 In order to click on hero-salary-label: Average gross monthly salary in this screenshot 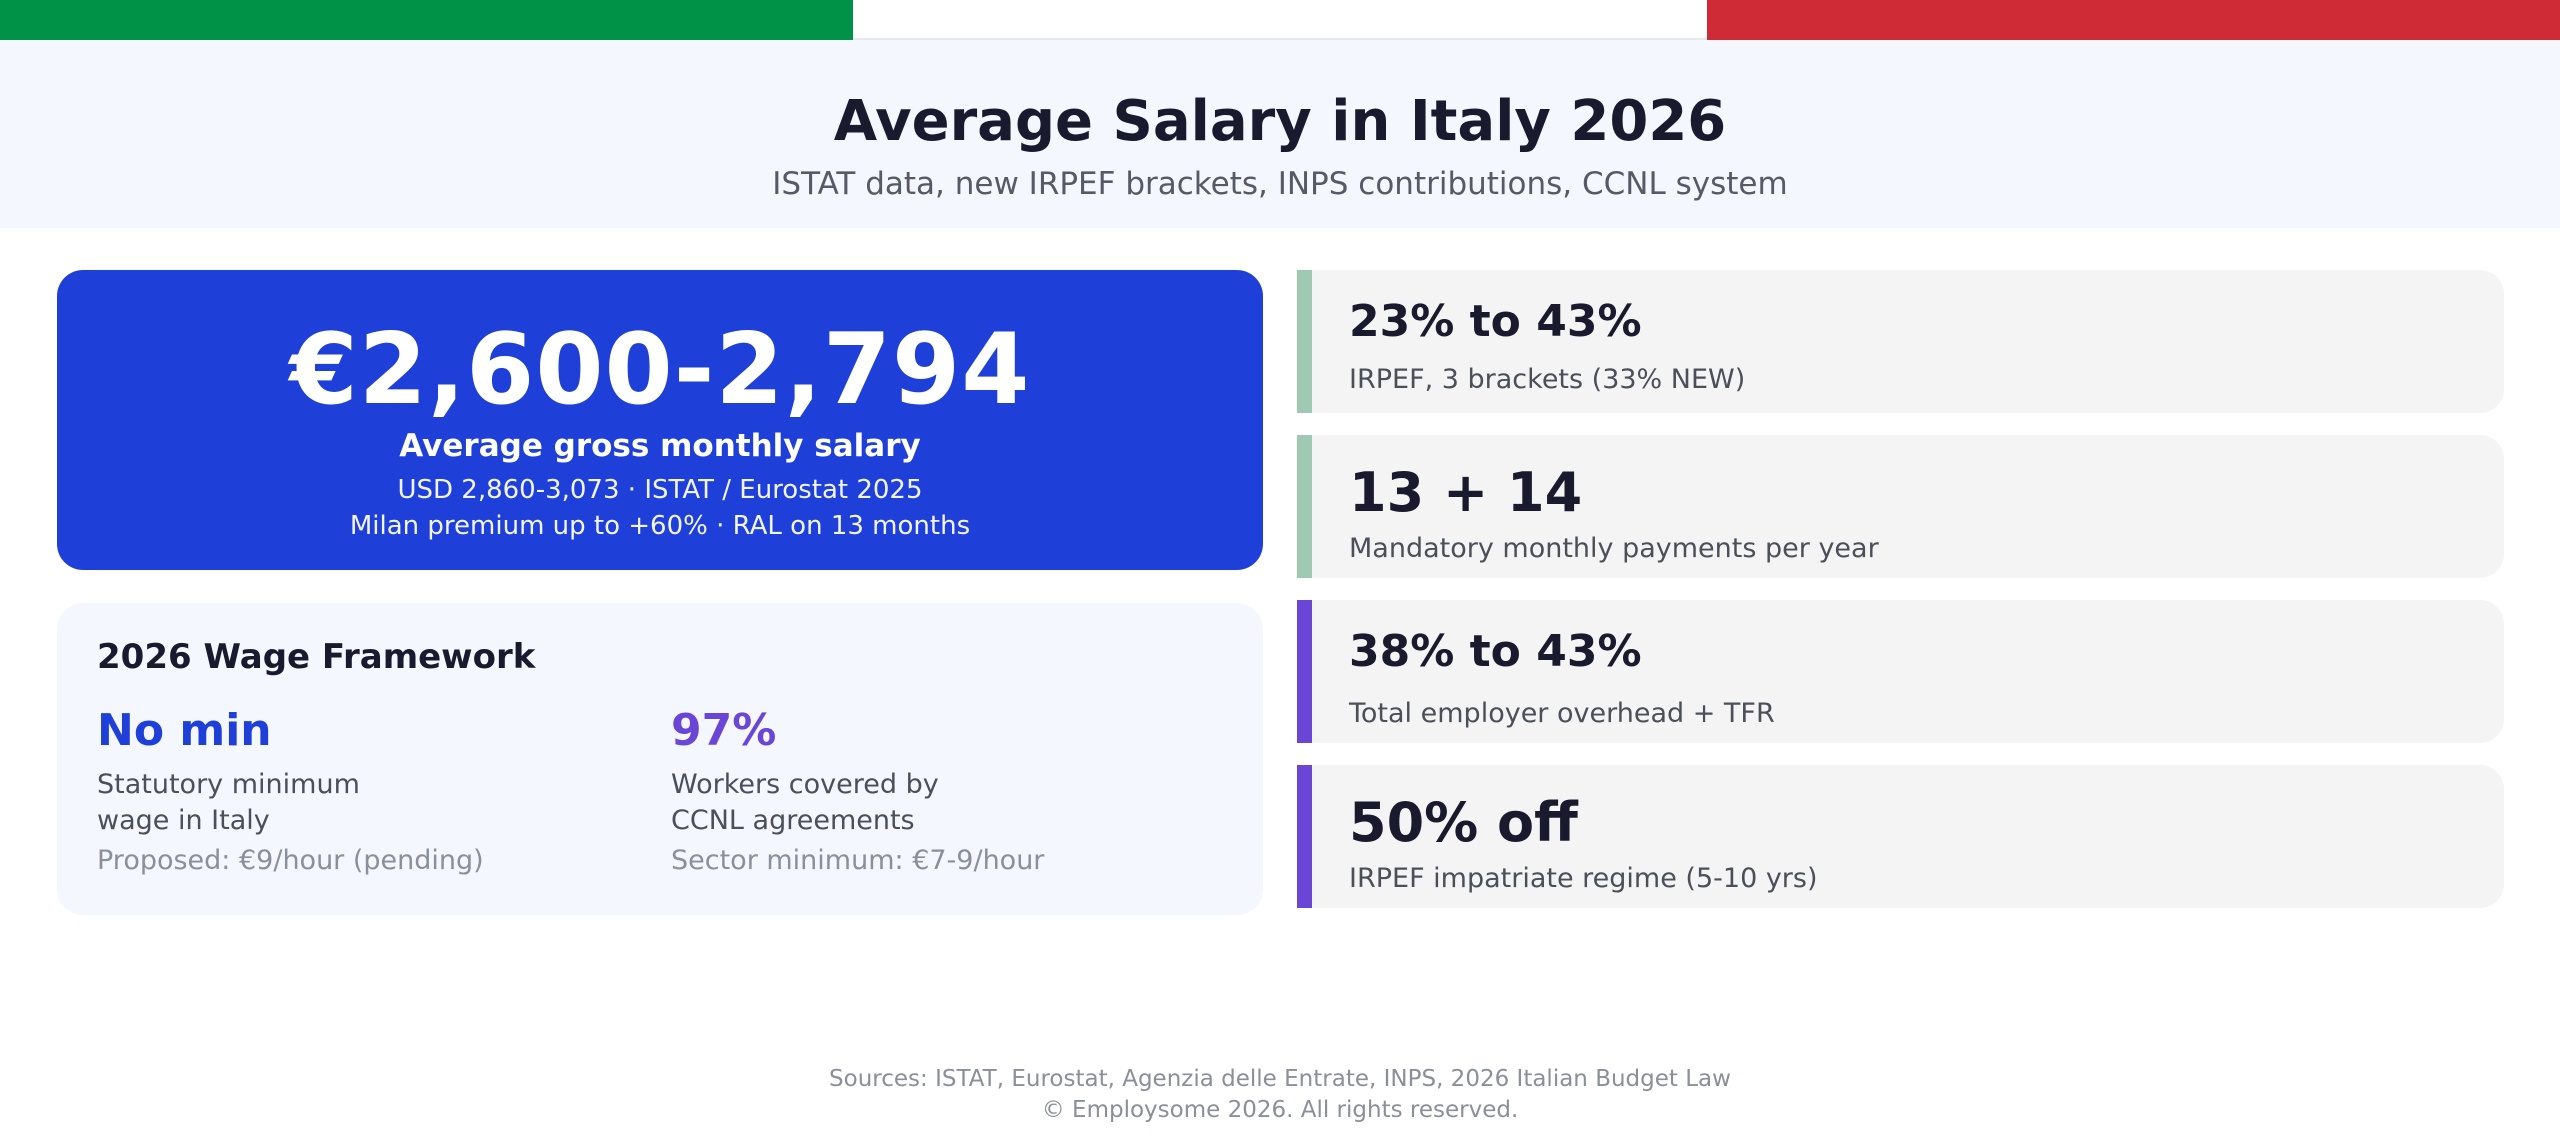, I will do `click(660, 446)`.